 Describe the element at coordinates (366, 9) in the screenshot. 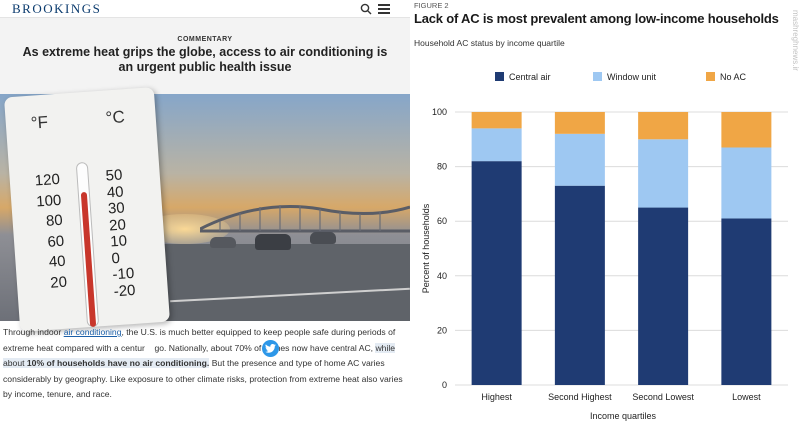

I see `search-icon` at that location.